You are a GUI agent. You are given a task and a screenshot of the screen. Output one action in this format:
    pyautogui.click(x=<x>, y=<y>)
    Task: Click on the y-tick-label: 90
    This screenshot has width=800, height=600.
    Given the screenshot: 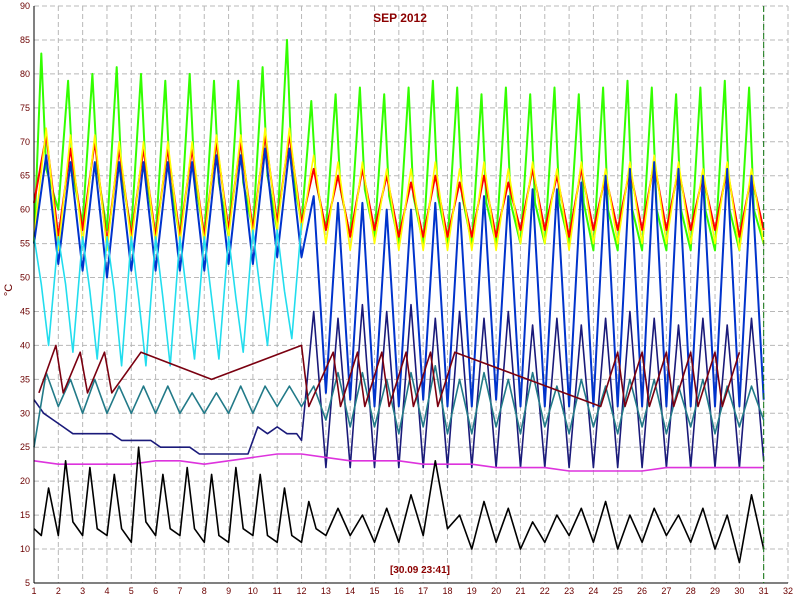 What is the action you would take?
    pyautogui.click(x=25, y=6)
    